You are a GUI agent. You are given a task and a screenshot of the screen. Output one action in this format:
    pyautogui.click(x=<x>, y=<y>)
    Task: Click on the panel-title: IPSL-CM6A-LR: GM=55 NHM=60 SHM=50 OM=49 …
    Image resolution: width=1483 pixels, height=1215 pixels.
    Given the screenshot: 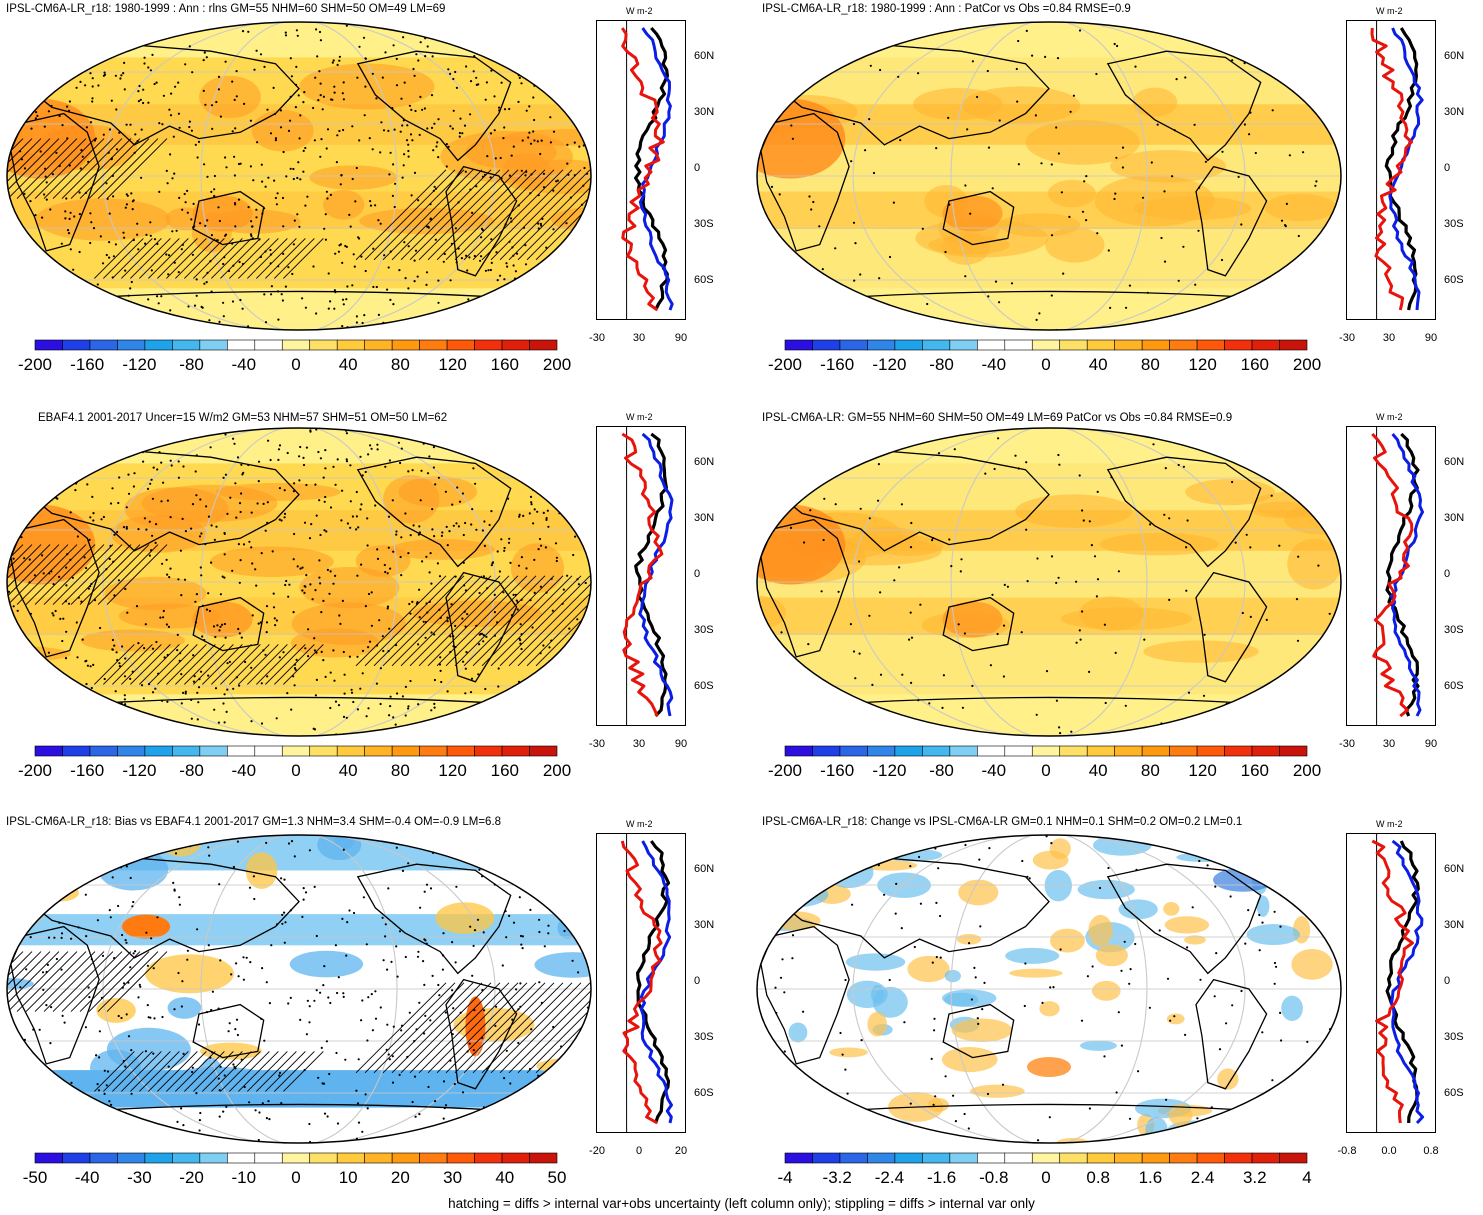 What is the action you would take?
    pyautogui.click(x=997, y=418)
    